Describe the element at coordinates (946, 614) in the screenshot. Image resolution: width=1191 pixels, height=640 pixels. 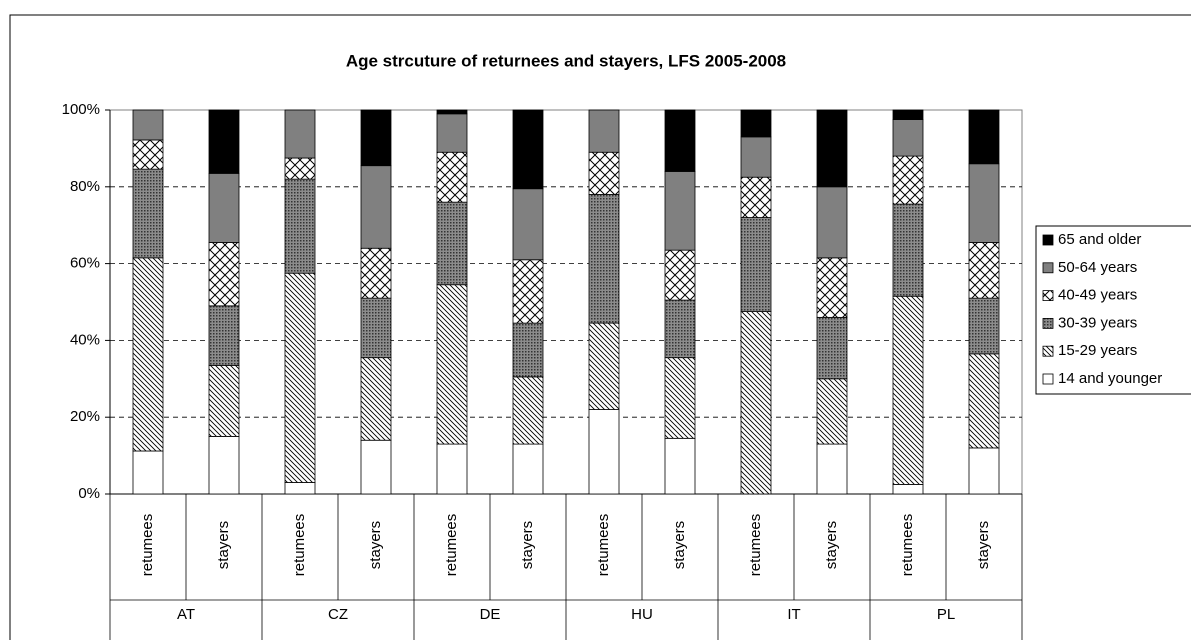
I see `group-label: PL` at that location.